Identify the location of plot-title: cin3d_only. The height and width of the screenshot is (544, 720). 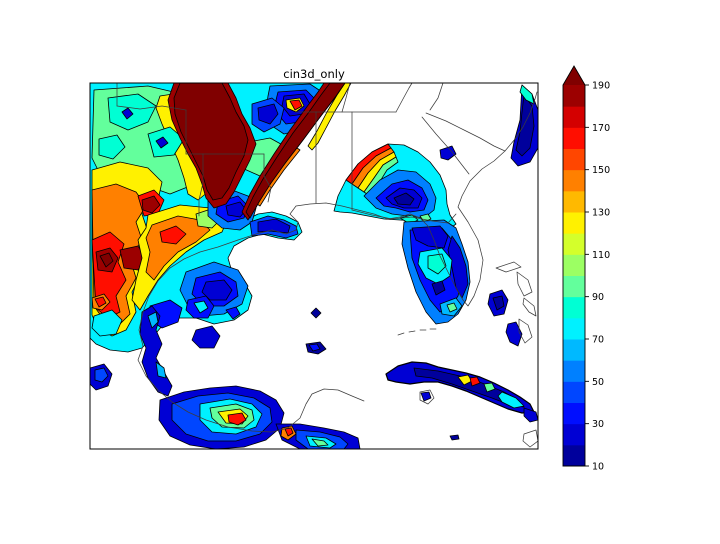
(314, 74).